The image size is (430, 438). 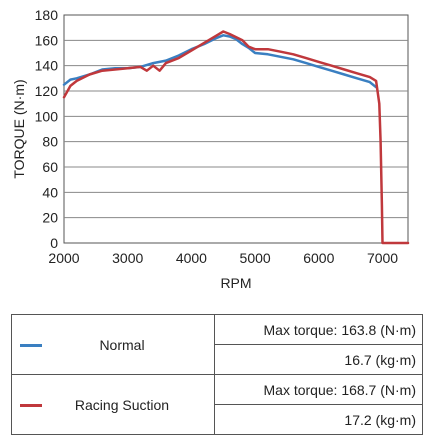 I want to click on y-tick-140: 140, so click(x=47, y=66).